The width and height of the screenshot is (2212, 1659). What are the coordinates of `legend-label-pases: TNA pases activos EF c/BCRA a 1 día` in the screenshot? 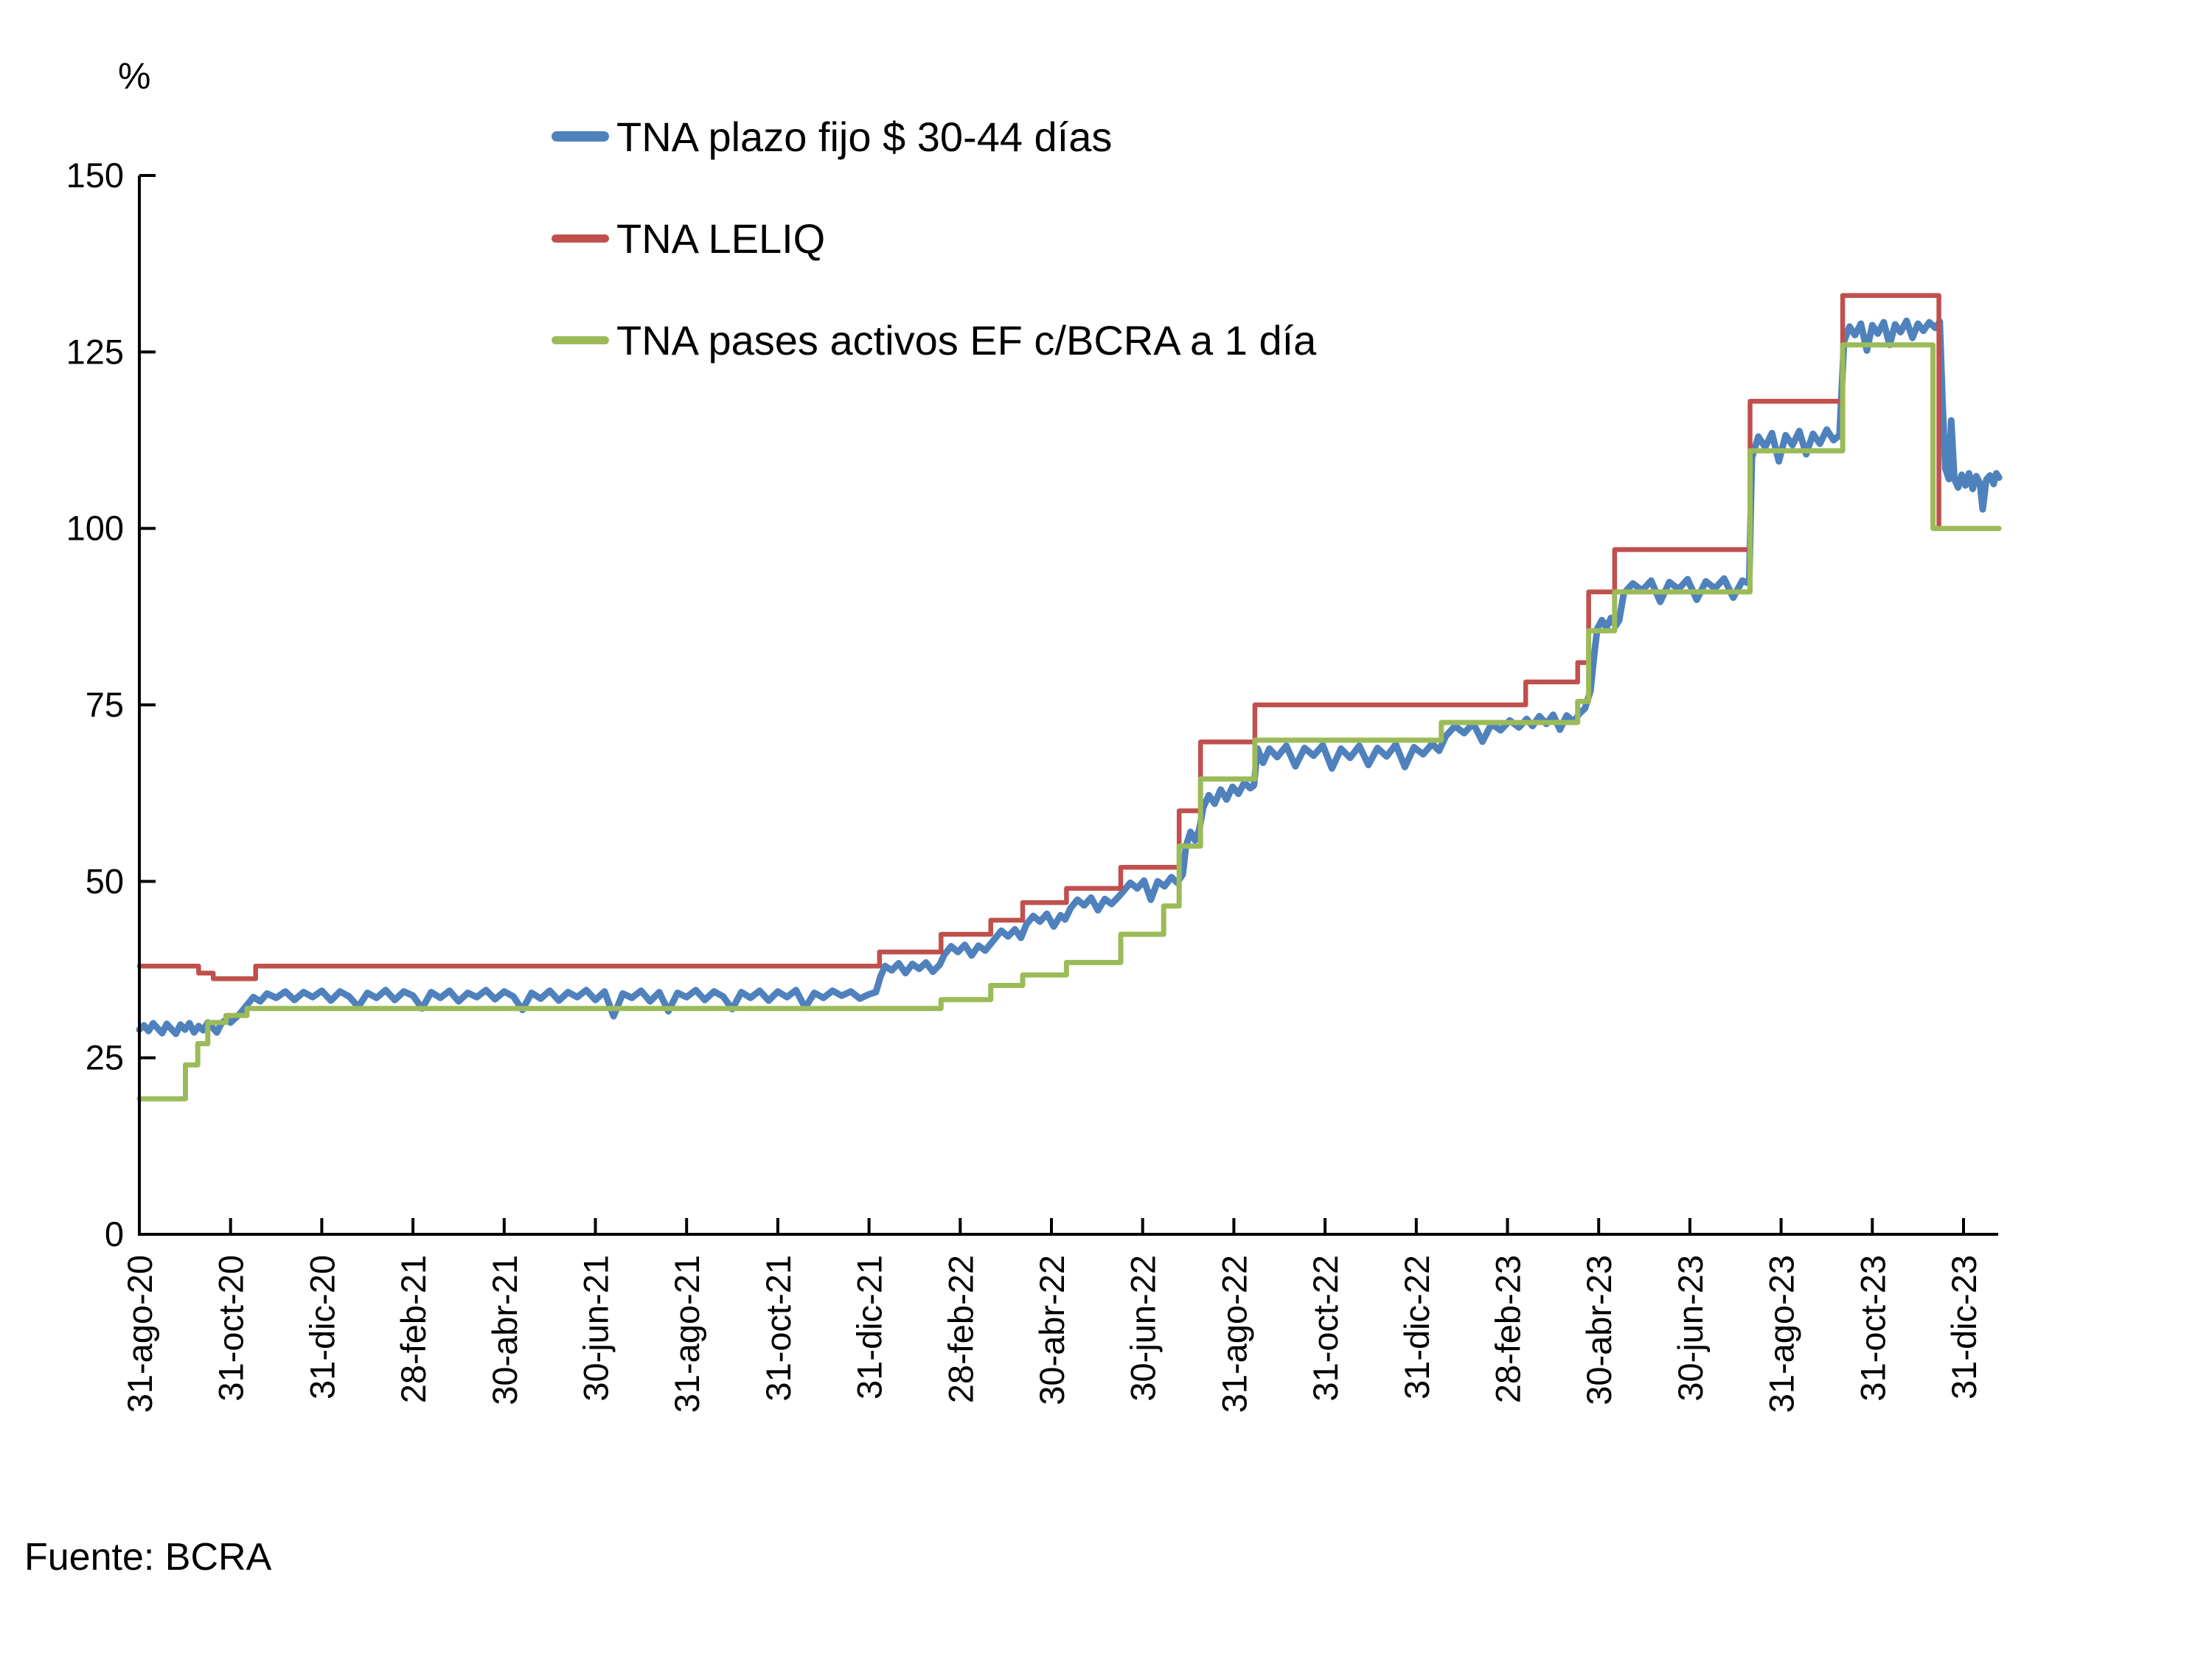 It's located at (966, 340).